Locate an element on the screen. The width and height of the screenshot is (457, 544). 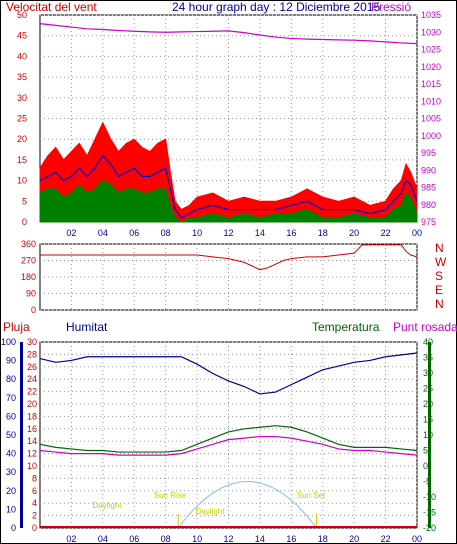
humidity-tick-label: 50 is located at coordinates (11, 435).